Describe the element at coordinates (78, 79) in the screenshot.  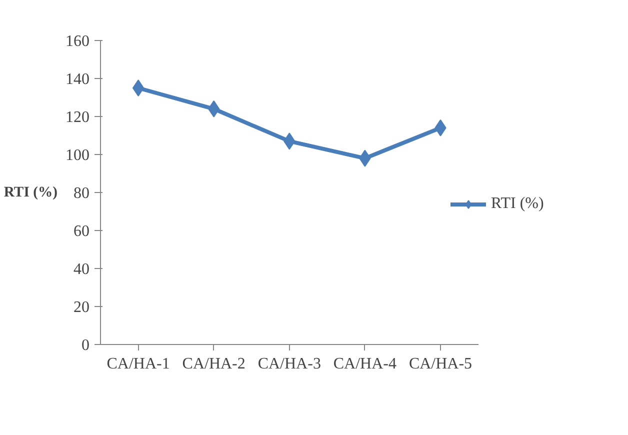
I see `y-tick-label: 140` at that location.